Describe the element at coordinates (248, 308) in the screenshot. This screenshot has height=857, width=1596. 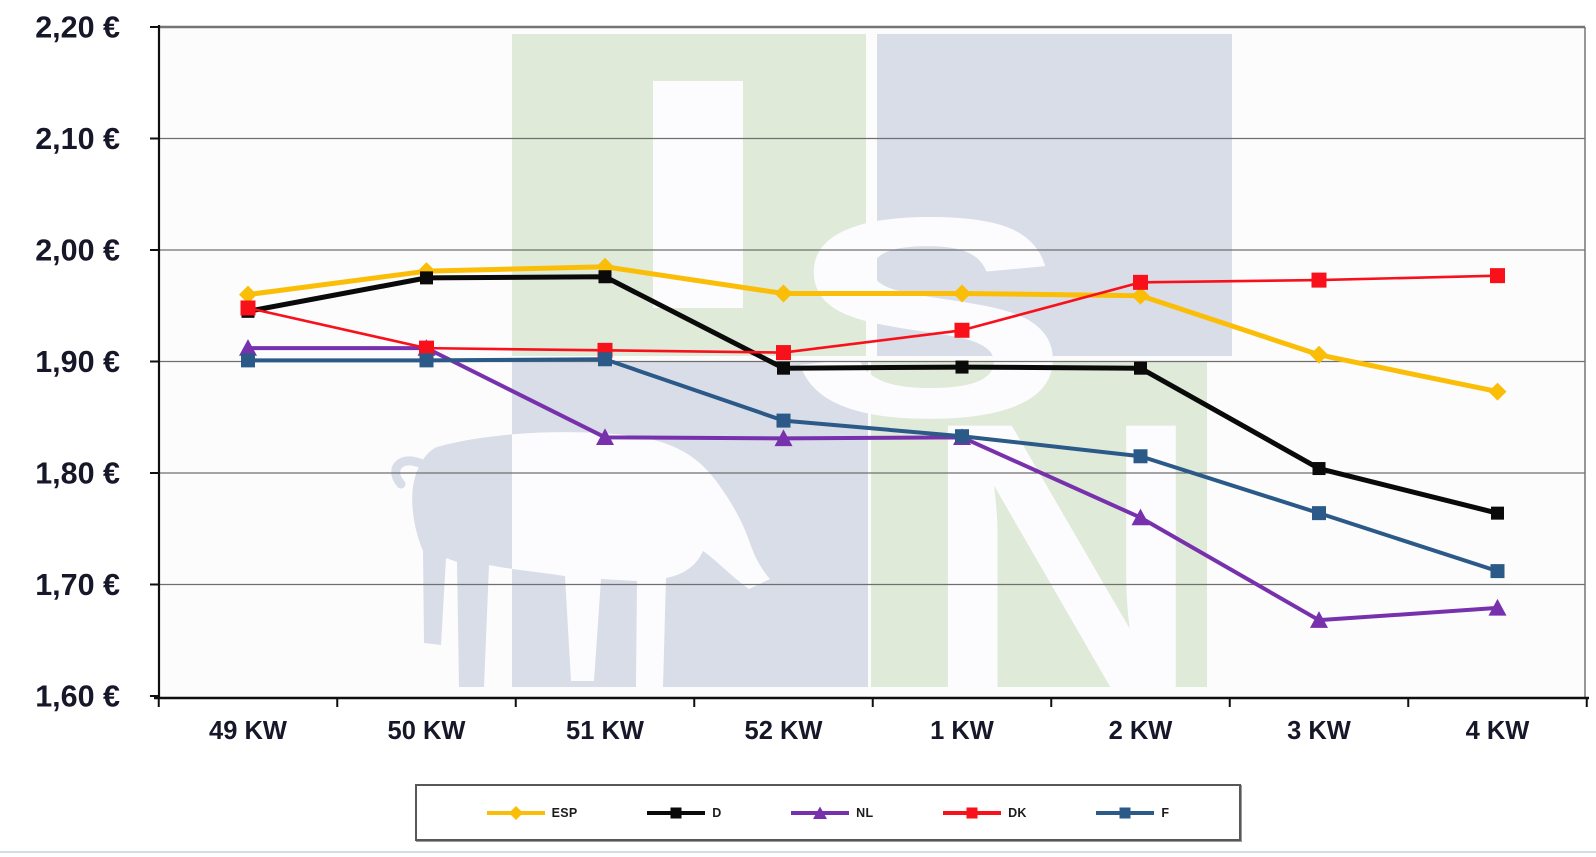
I see `series-marker-DK-49 KW` at that location.